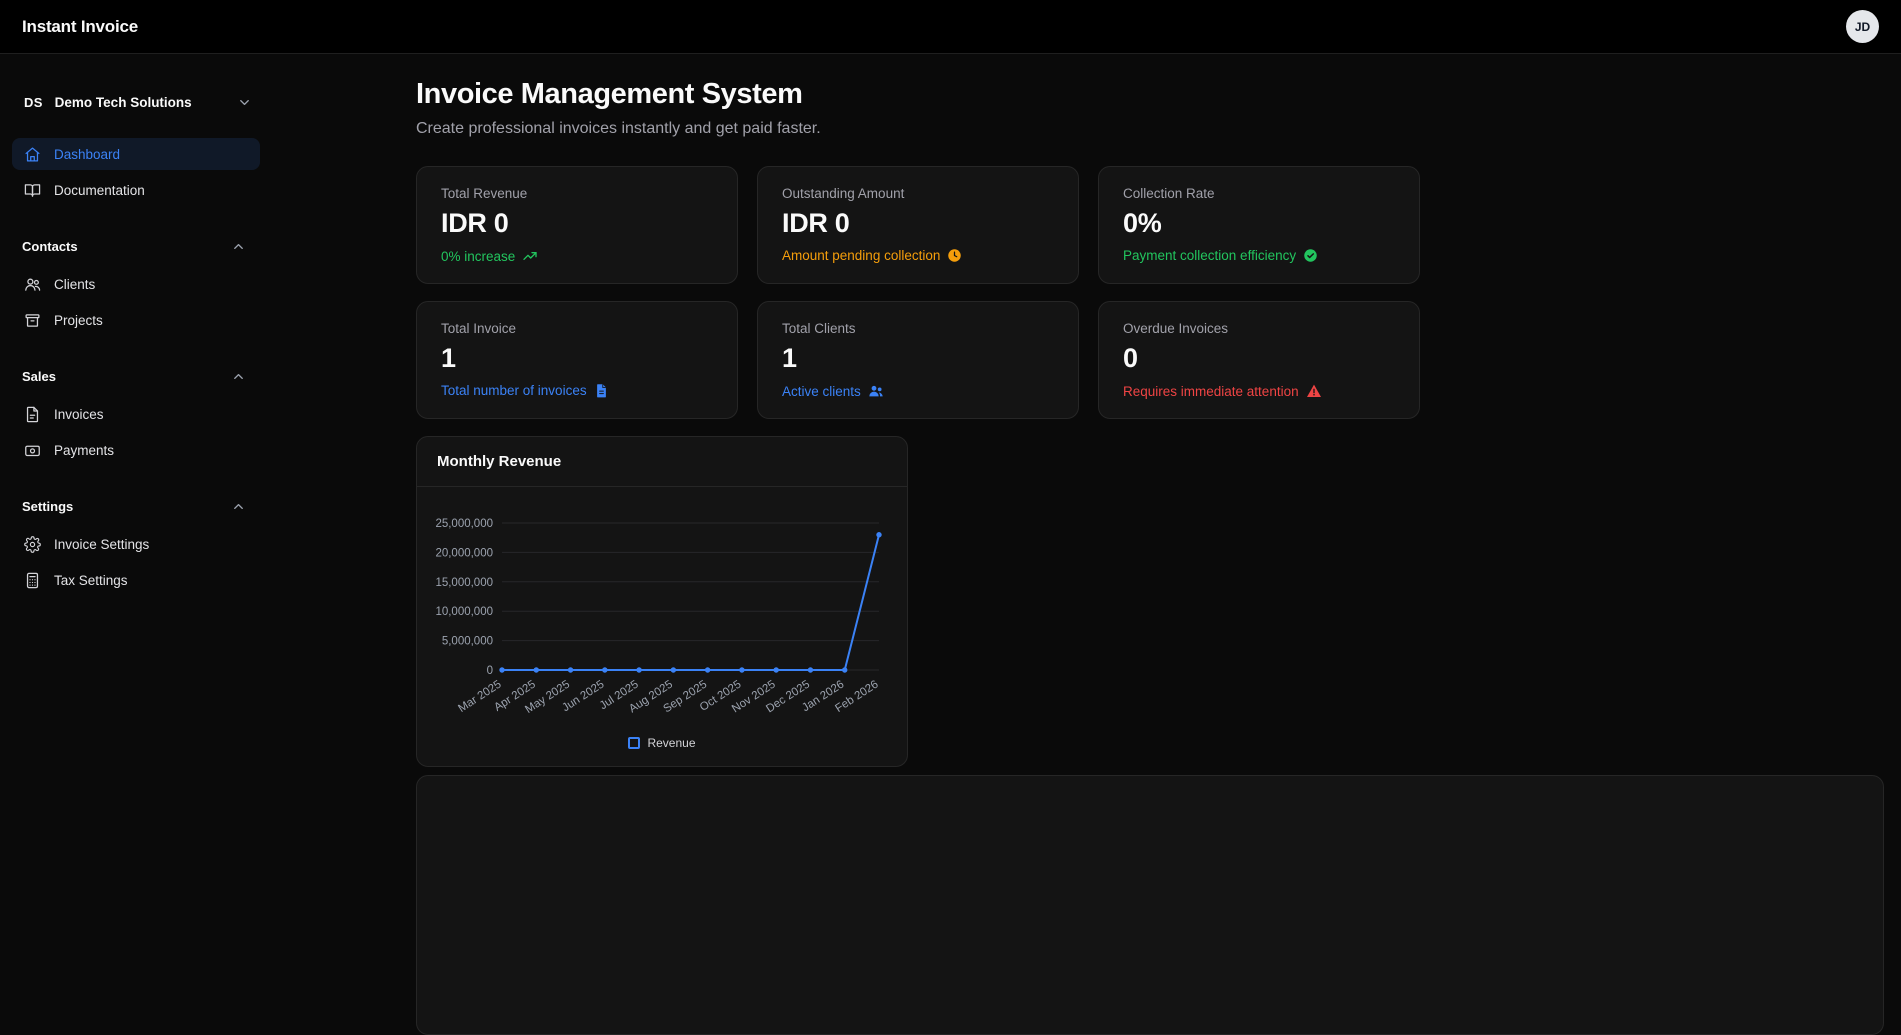  I want to click on nav-label: Documentation, so click(99, 190).